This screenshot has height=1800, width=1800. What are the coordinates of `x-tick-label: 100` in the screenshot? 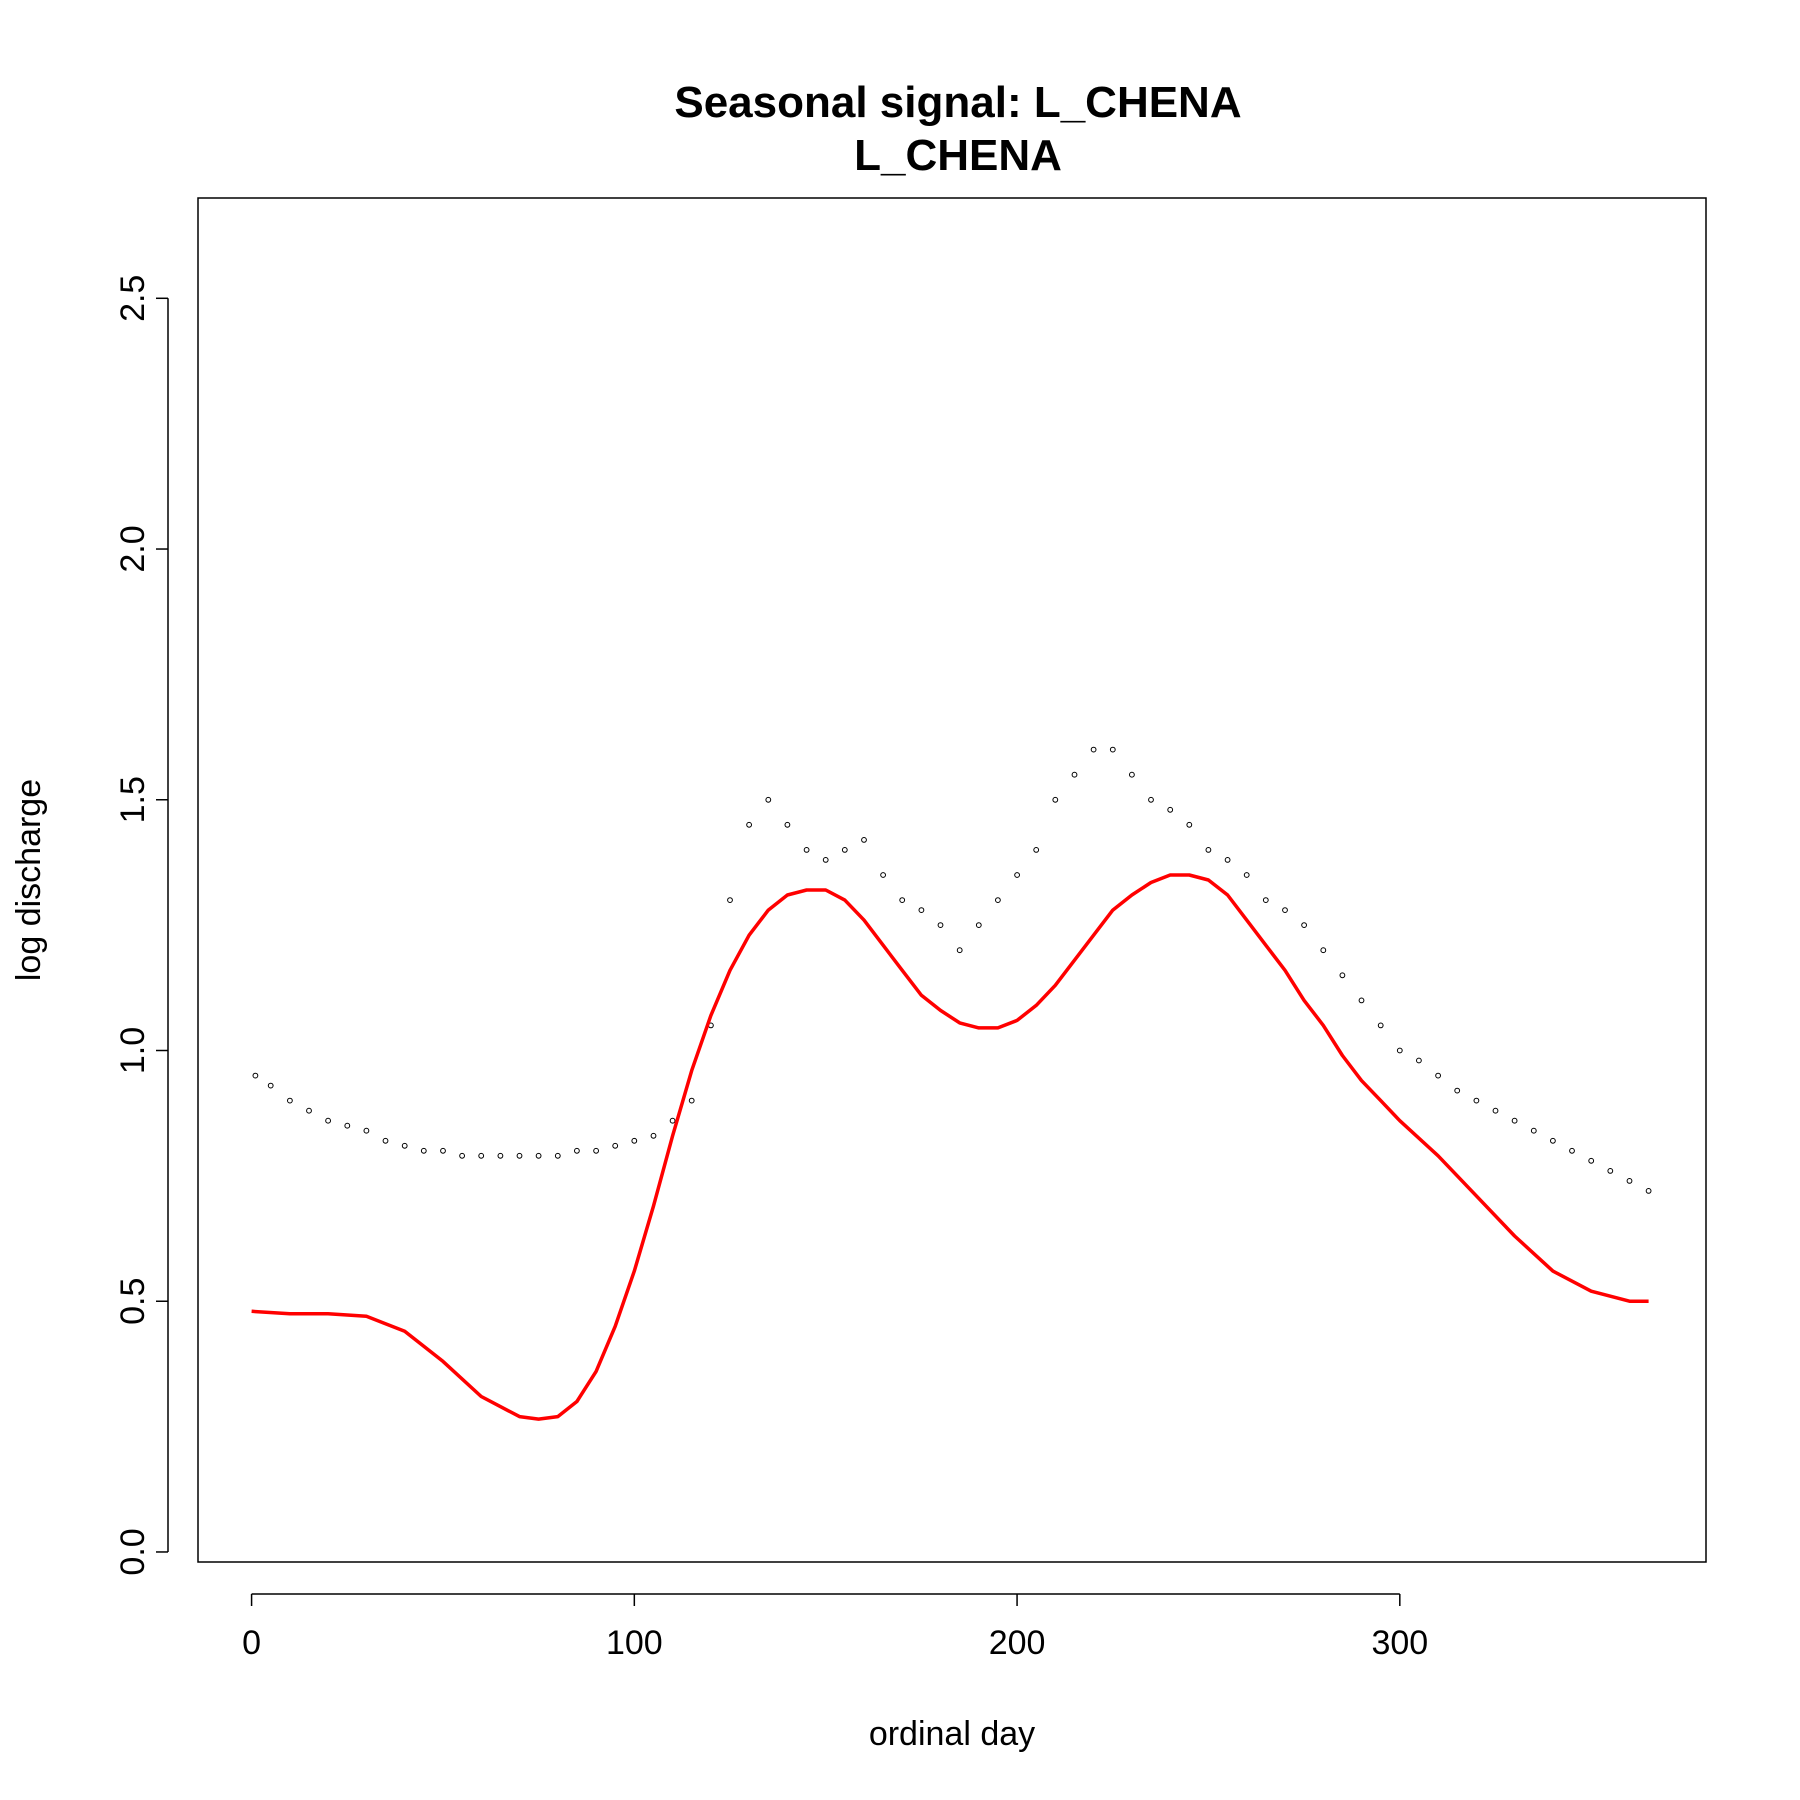 It's located at (634, 1643).